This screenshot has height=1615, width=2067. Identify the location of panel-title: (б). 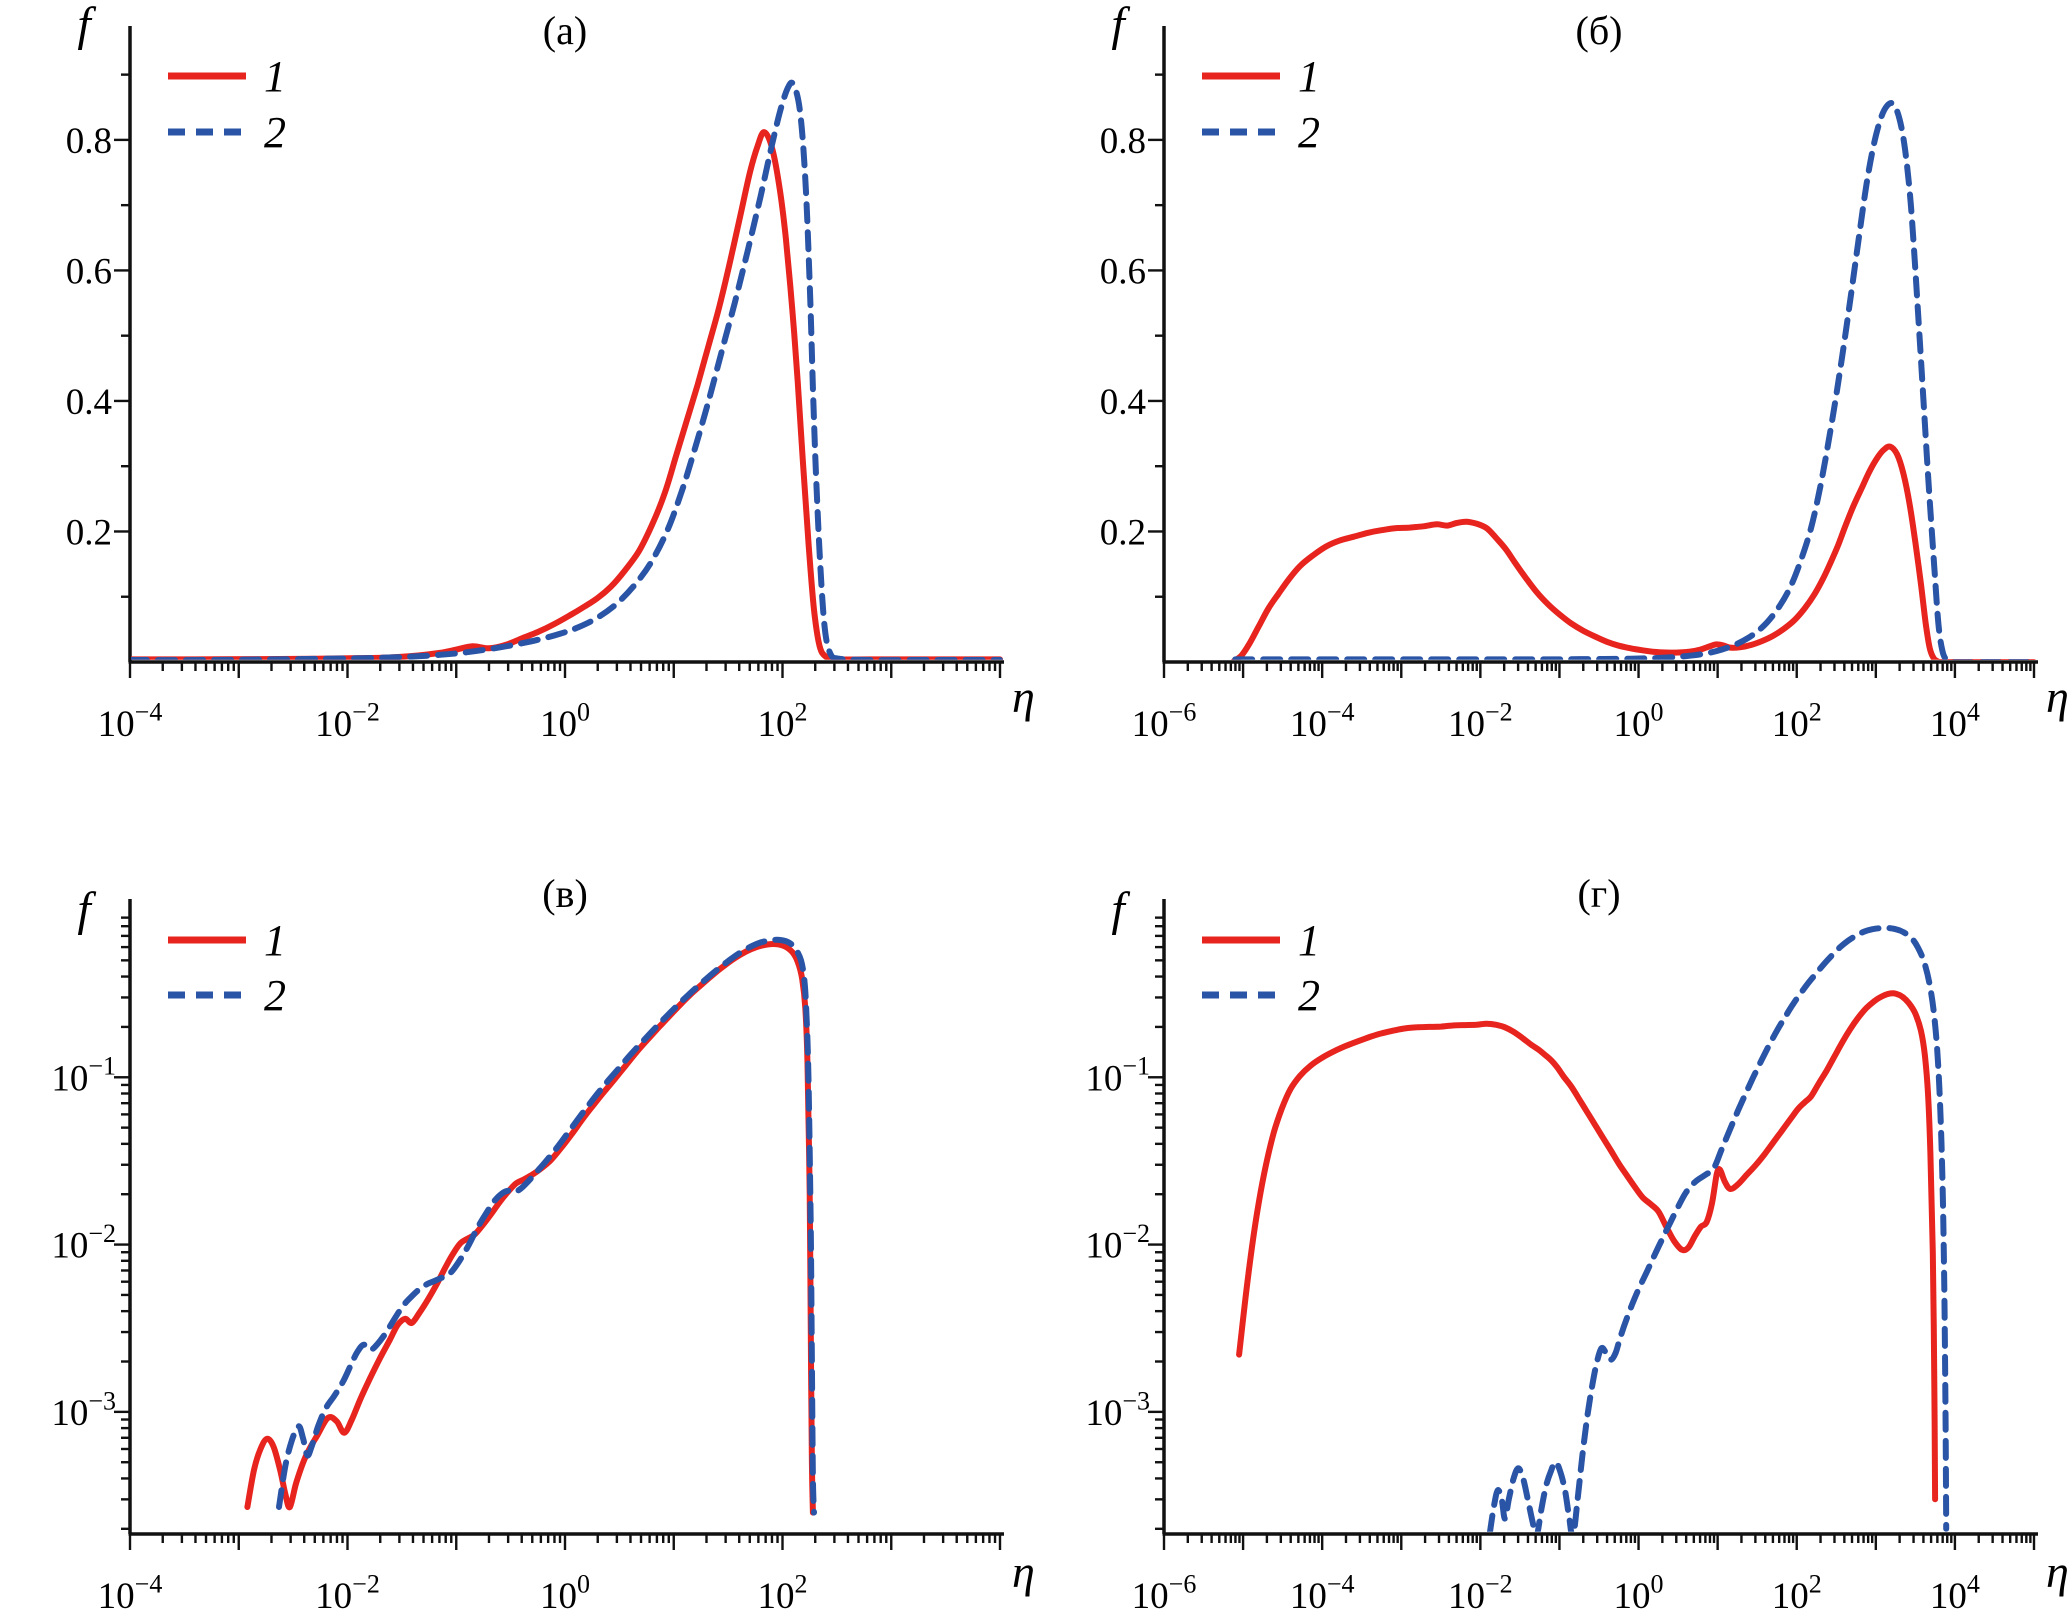
(1599, 30).